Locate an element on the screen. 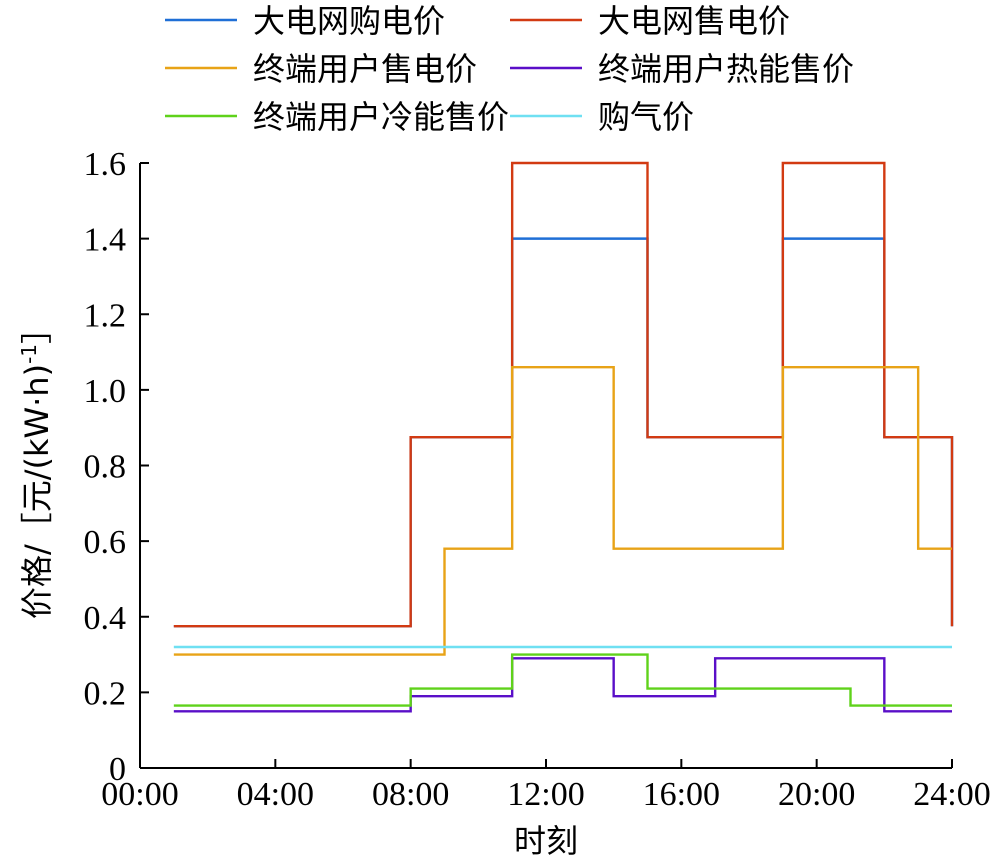 The width and height of the screenshot is (1000, 861). x-tick-label: 04:00 is located at coordinates (275, 794).